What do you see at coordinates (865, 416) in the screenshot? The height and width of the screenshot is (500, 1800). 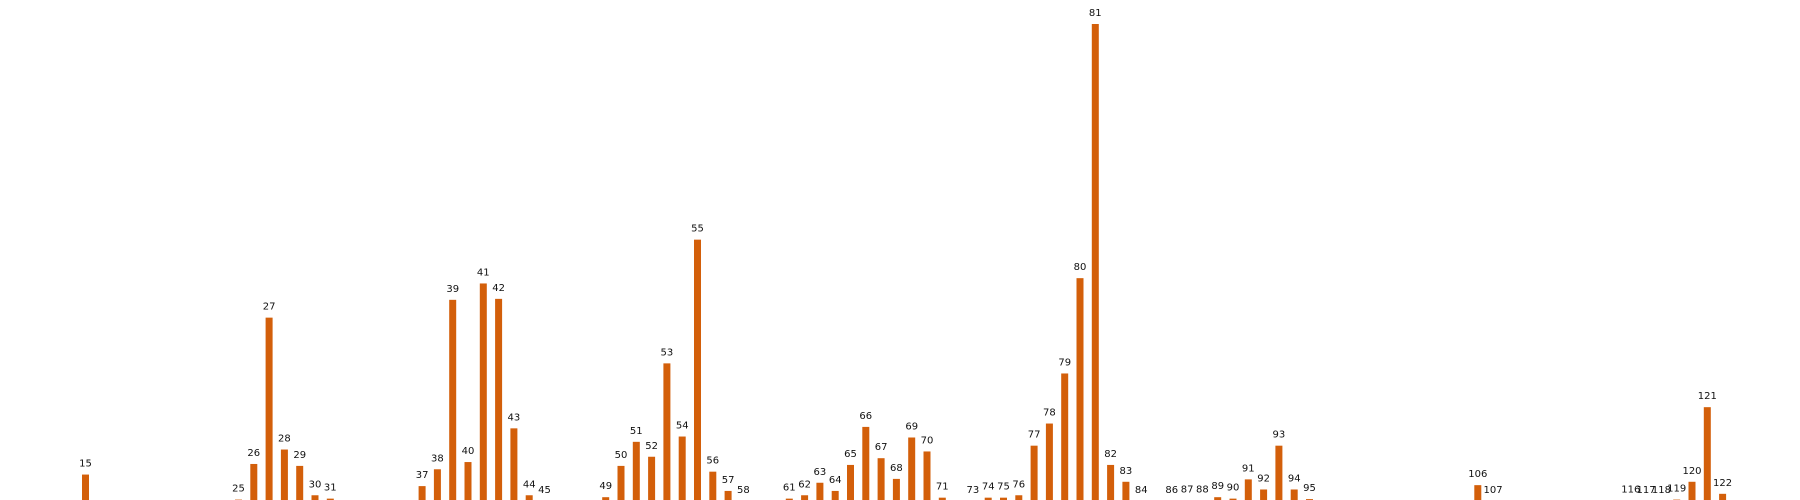 I see `bar-label-66: 66` at bounding box center [865, 416].